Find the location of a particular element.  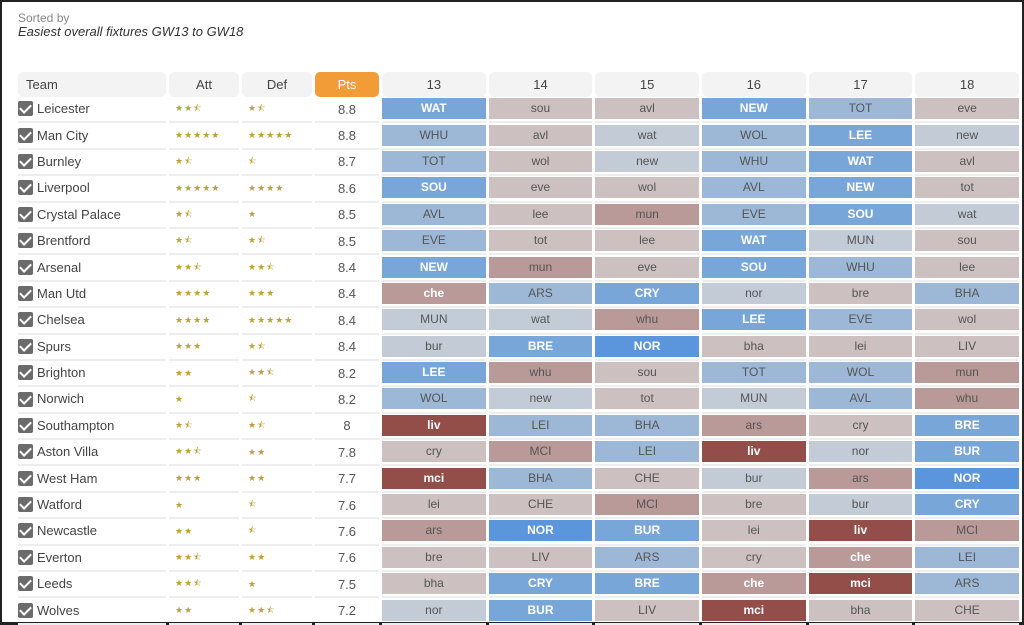

fixture-badge: nor is located at coordinates (860, 452).